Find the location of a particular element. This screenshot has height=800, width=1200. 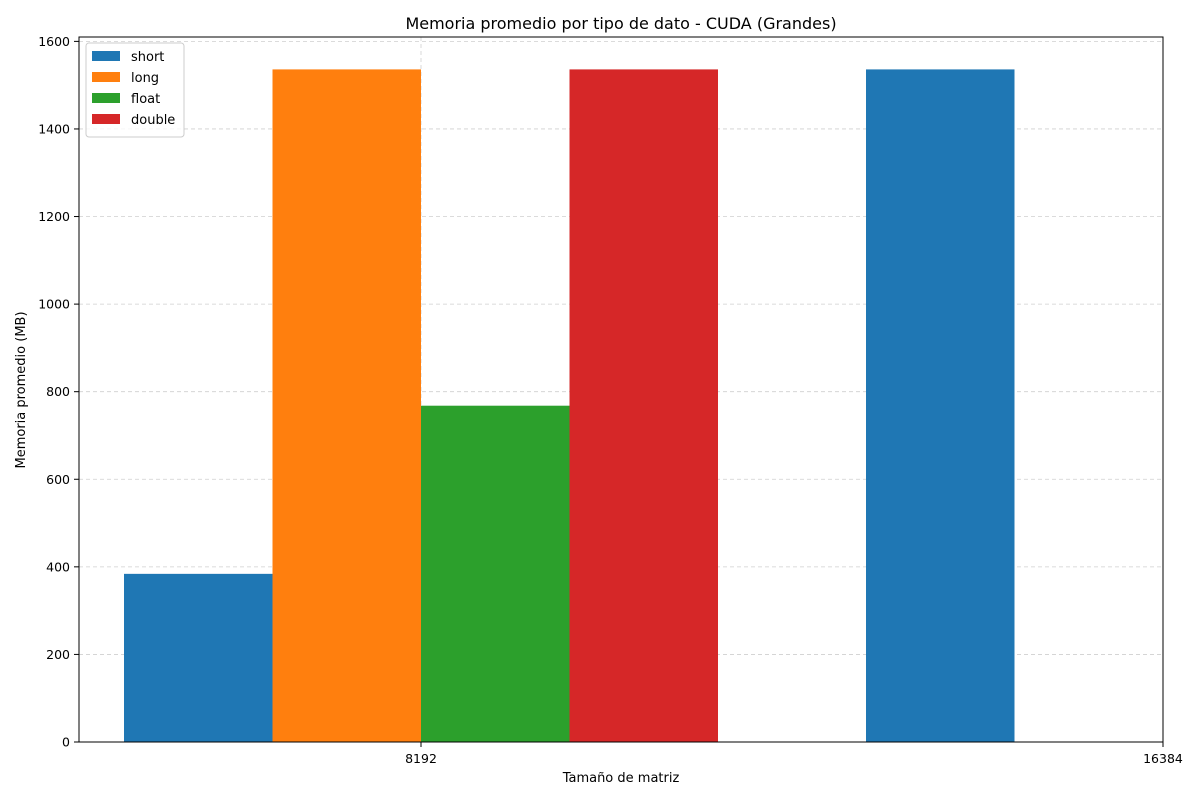

y-tick-label: 0 is located at coordinates (66, 742).